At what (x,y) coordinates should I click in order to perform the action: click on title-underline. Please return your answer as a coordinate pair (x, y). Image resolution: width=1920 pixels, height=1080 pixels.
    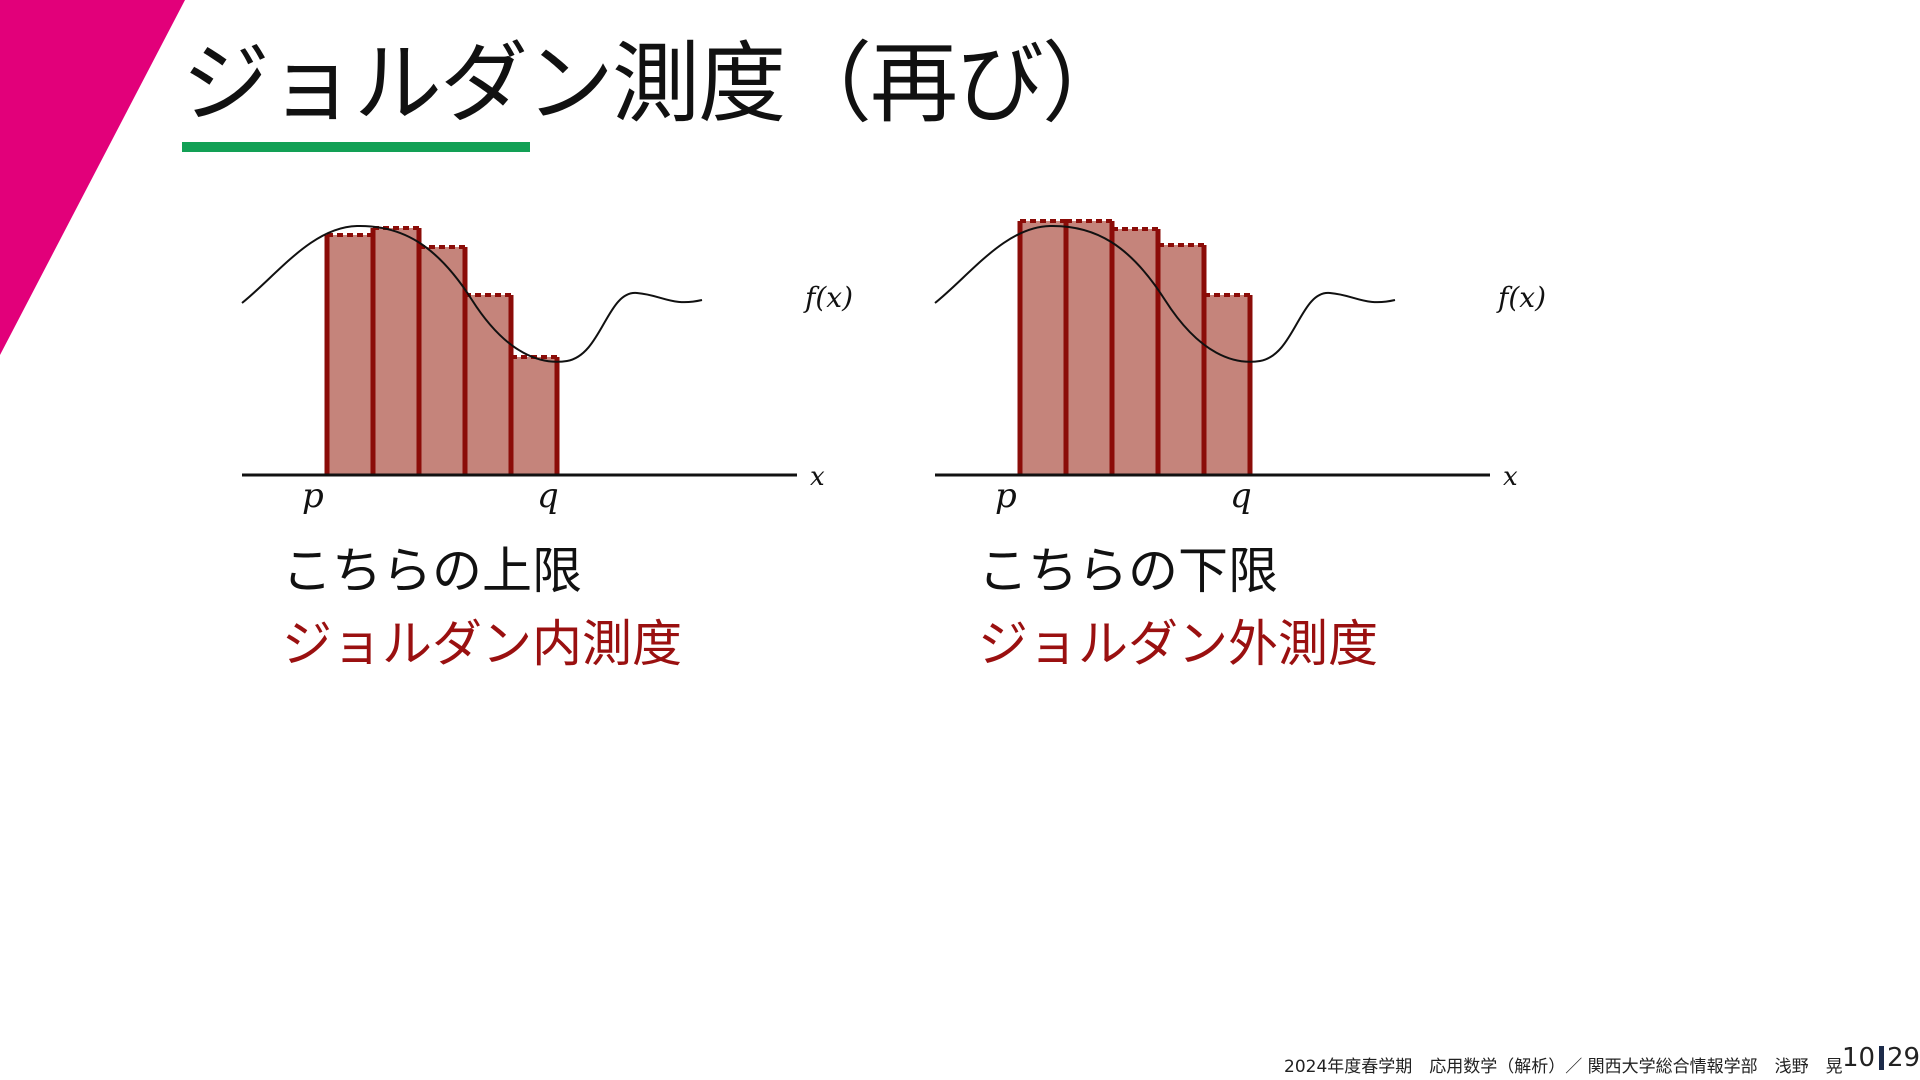
    Looking at the image, I should click on (356, 147).